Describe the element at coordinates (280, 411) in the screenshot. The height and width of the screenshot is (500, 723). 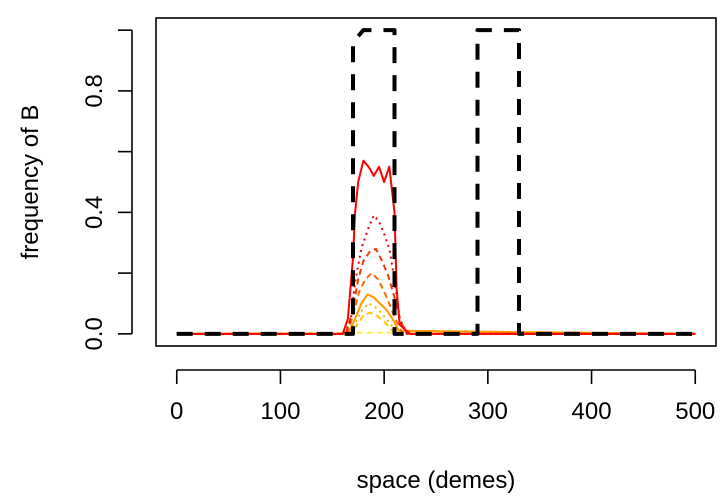
I see `x-tick-label: 100` at that location.